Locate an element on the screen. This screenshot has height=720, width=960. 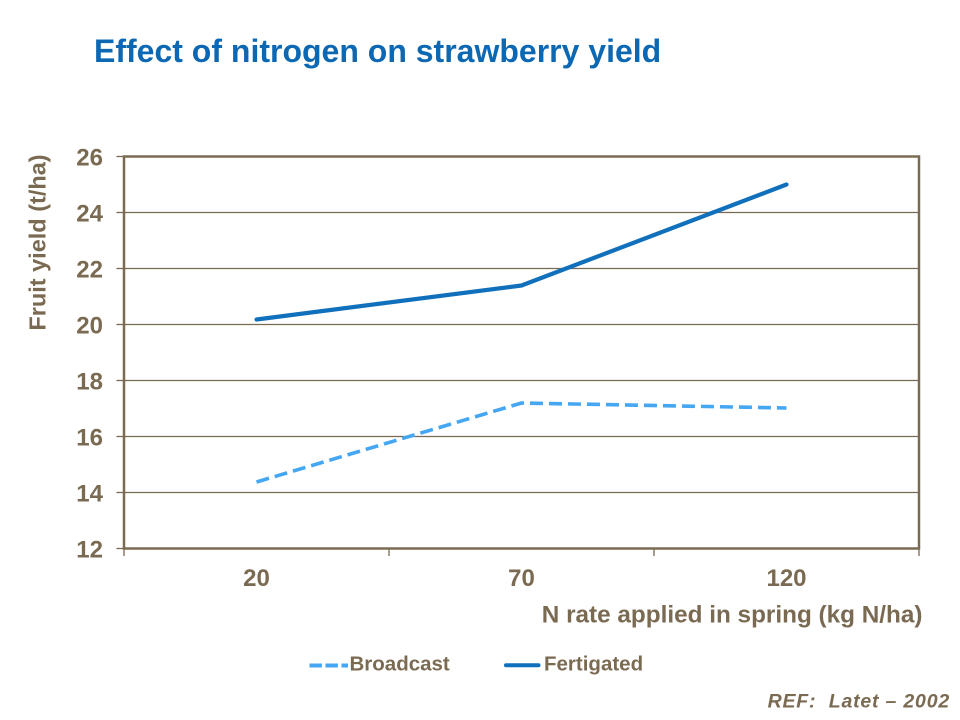
svg-text: 16 is located at coordinates (89, 438).